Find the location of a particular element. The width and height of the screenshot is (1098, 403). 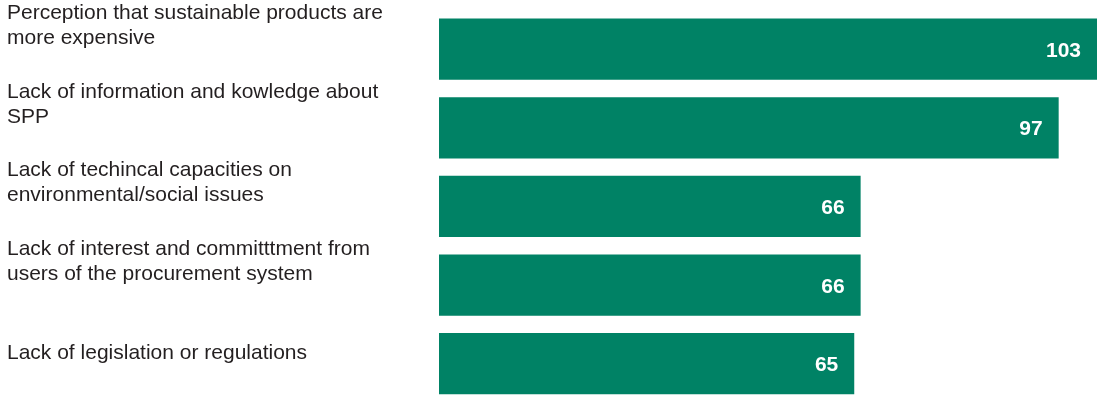

data-label: 65 is located at coordinates (826, 364).